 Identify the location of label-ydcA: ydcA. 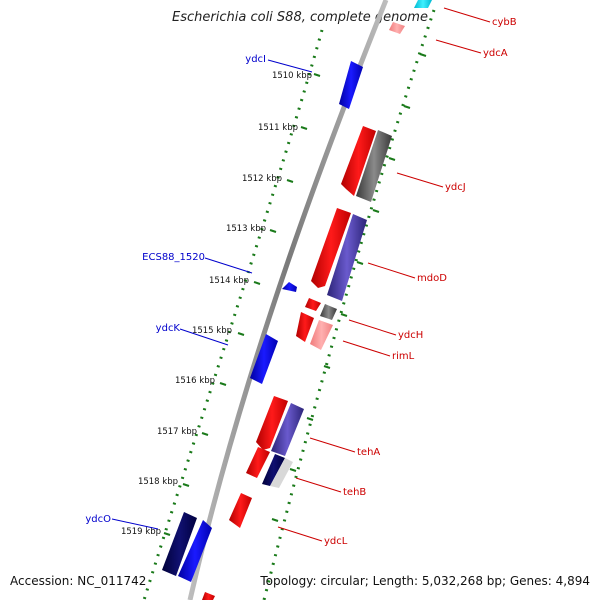
(495, 53).